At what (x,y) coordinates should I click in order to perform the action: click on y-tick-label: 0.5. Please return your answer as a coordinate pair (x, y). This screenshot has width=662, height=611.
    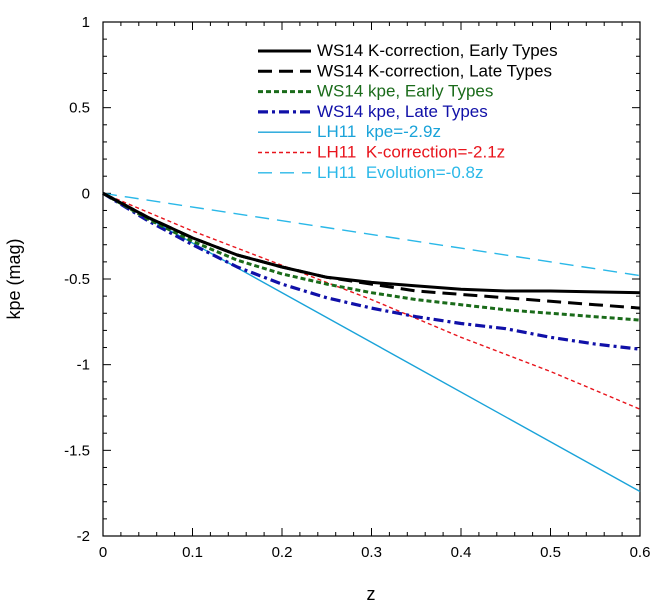
    Looking at the image, I should click on (79, 108).